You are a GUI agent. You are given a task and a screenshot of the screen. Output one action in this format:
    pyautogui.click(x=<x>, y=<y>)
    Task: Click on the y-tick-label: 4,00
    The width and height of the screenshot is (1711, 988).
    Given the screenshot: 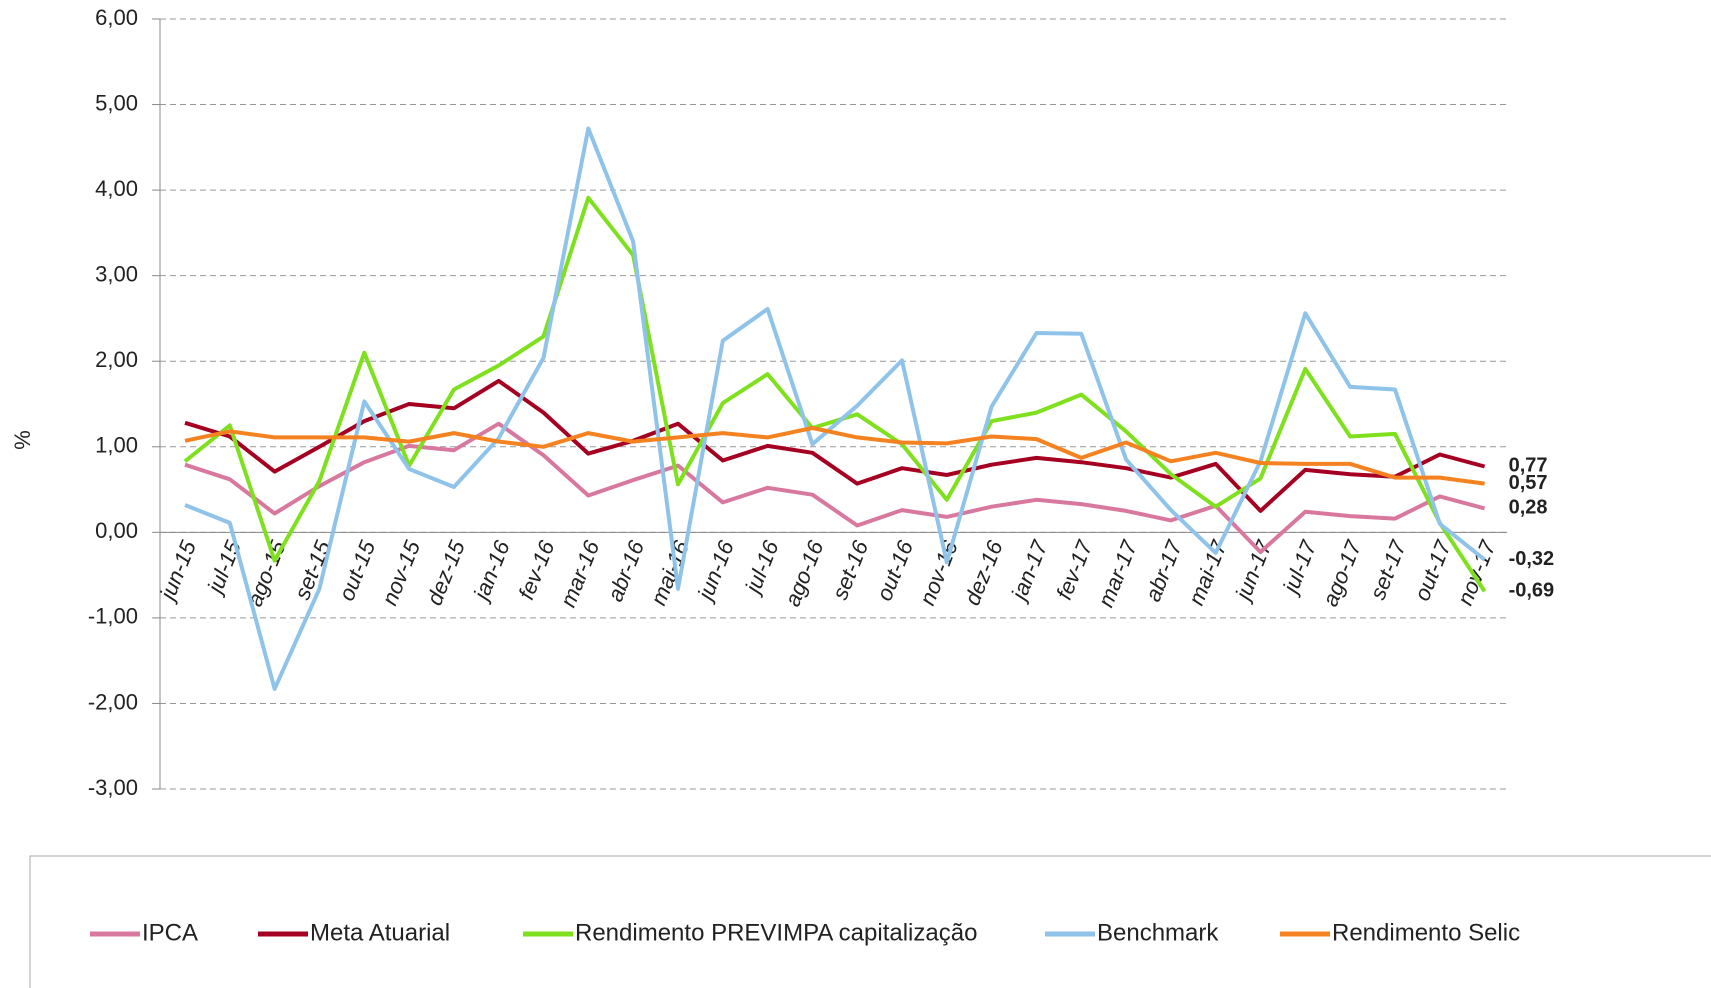 What is the action you would take?
    pyautogui.click(x=116, y=188)
    